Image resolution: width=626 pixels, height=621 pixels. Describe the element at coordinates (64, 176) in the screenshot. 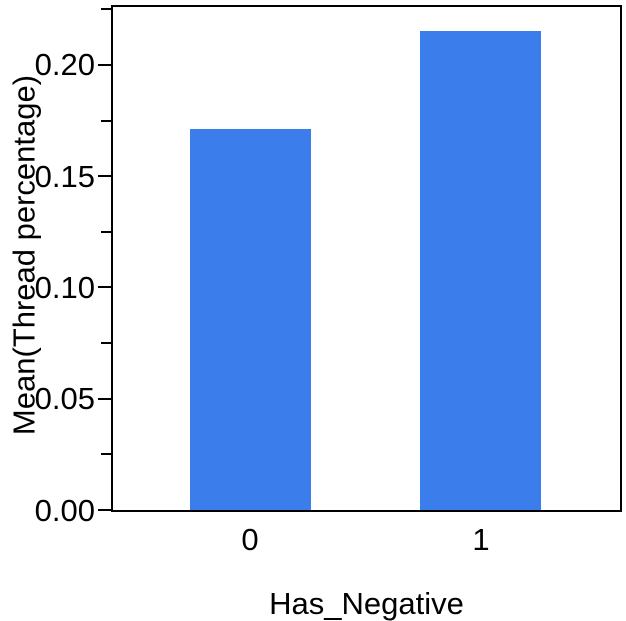

I see `y-tick-label: 0.15` at that location.